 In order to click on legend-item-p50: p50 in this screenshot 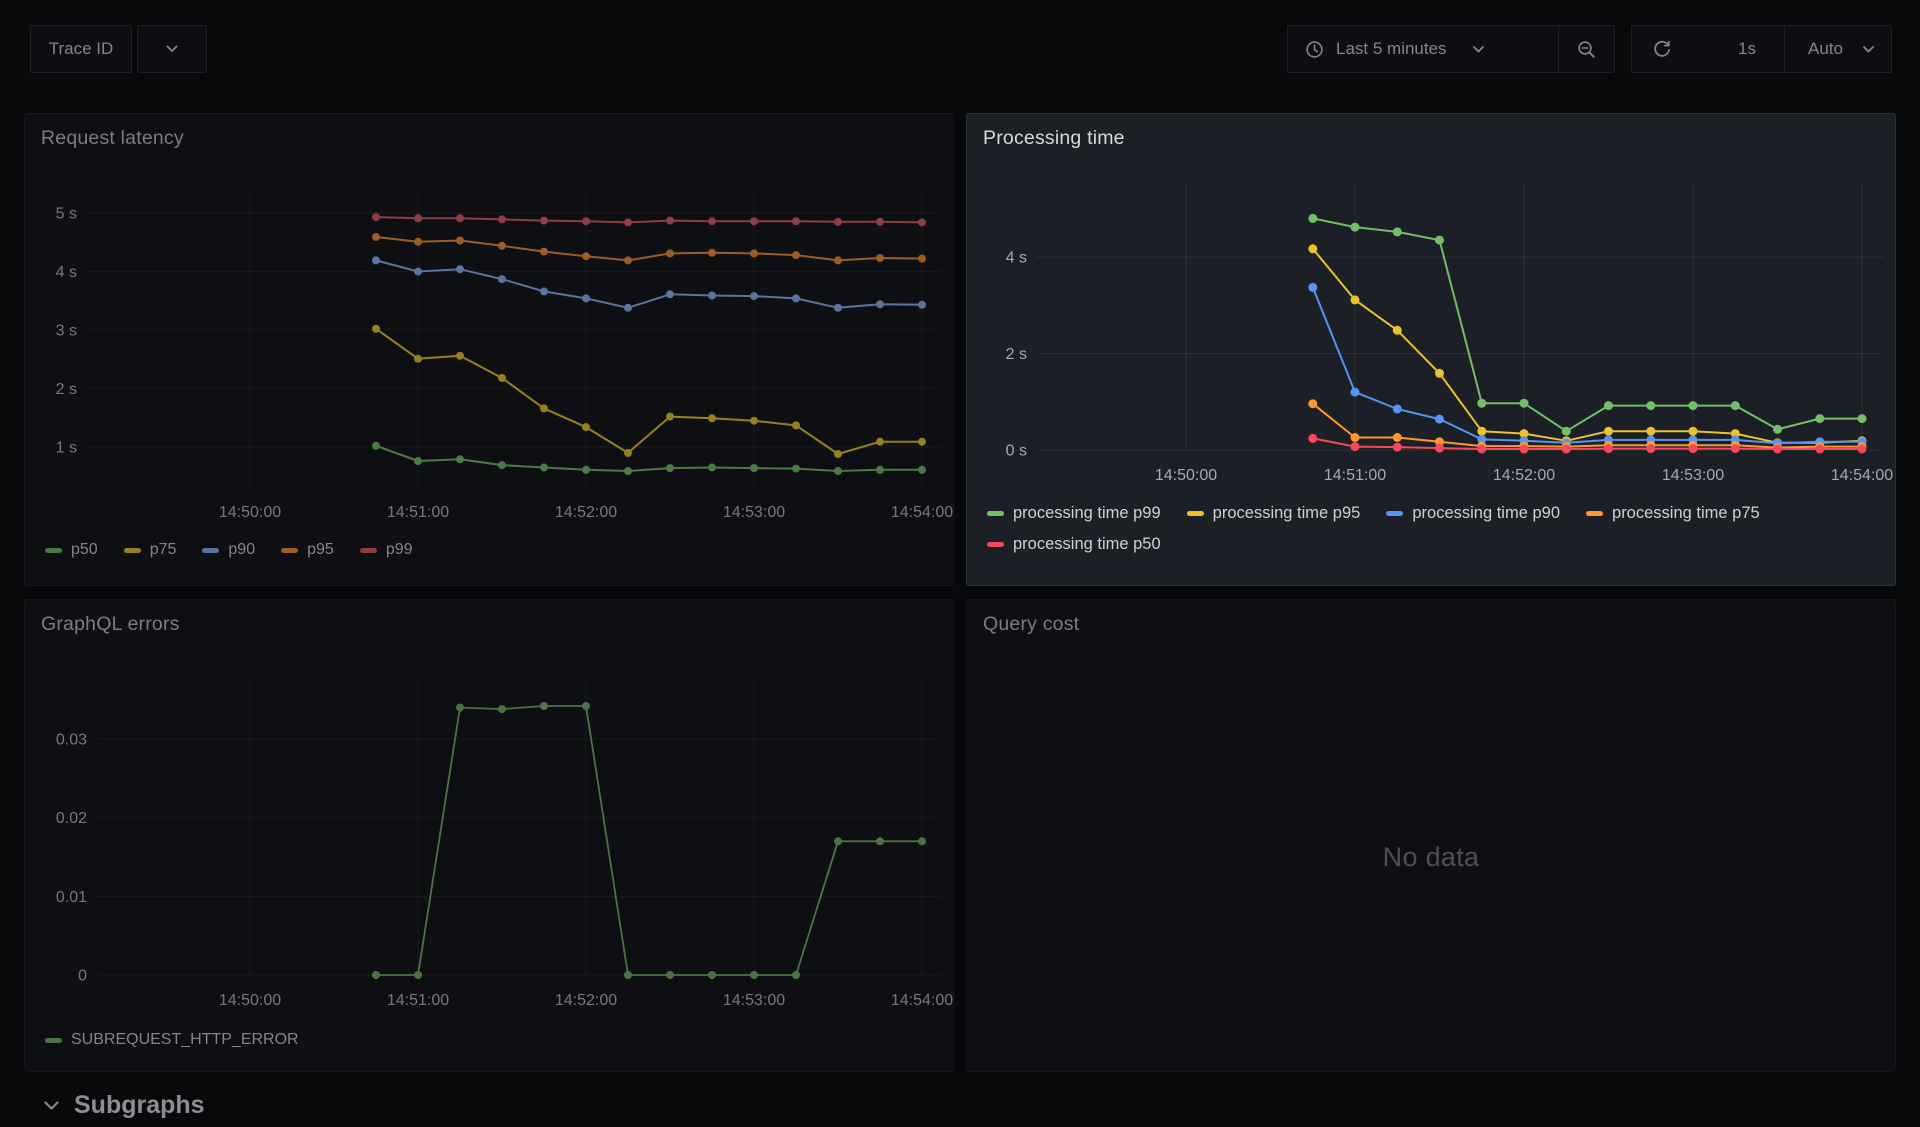, I will do `click(71, 550)`.